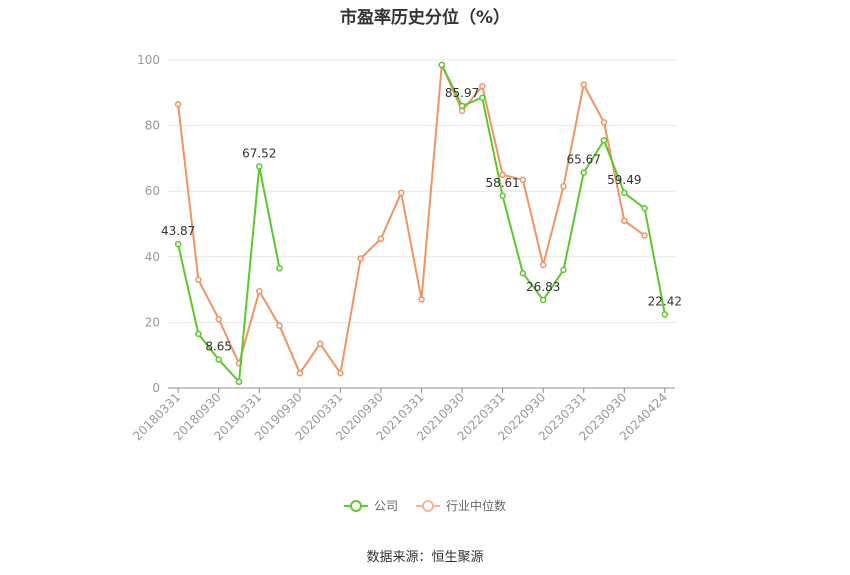  Describe the element at coordinates (624, 180) in the screenshot. I see `data-label: 59.49` at that location.